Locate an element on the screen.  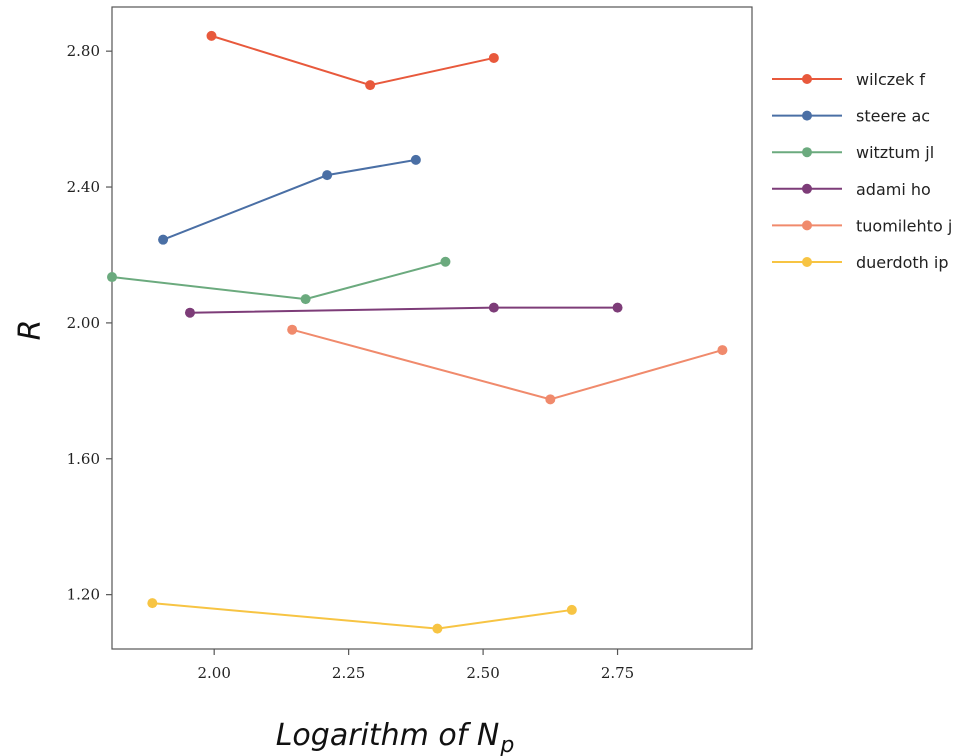
legend-label: tuomilehto j is located at coordinates (904, 225).